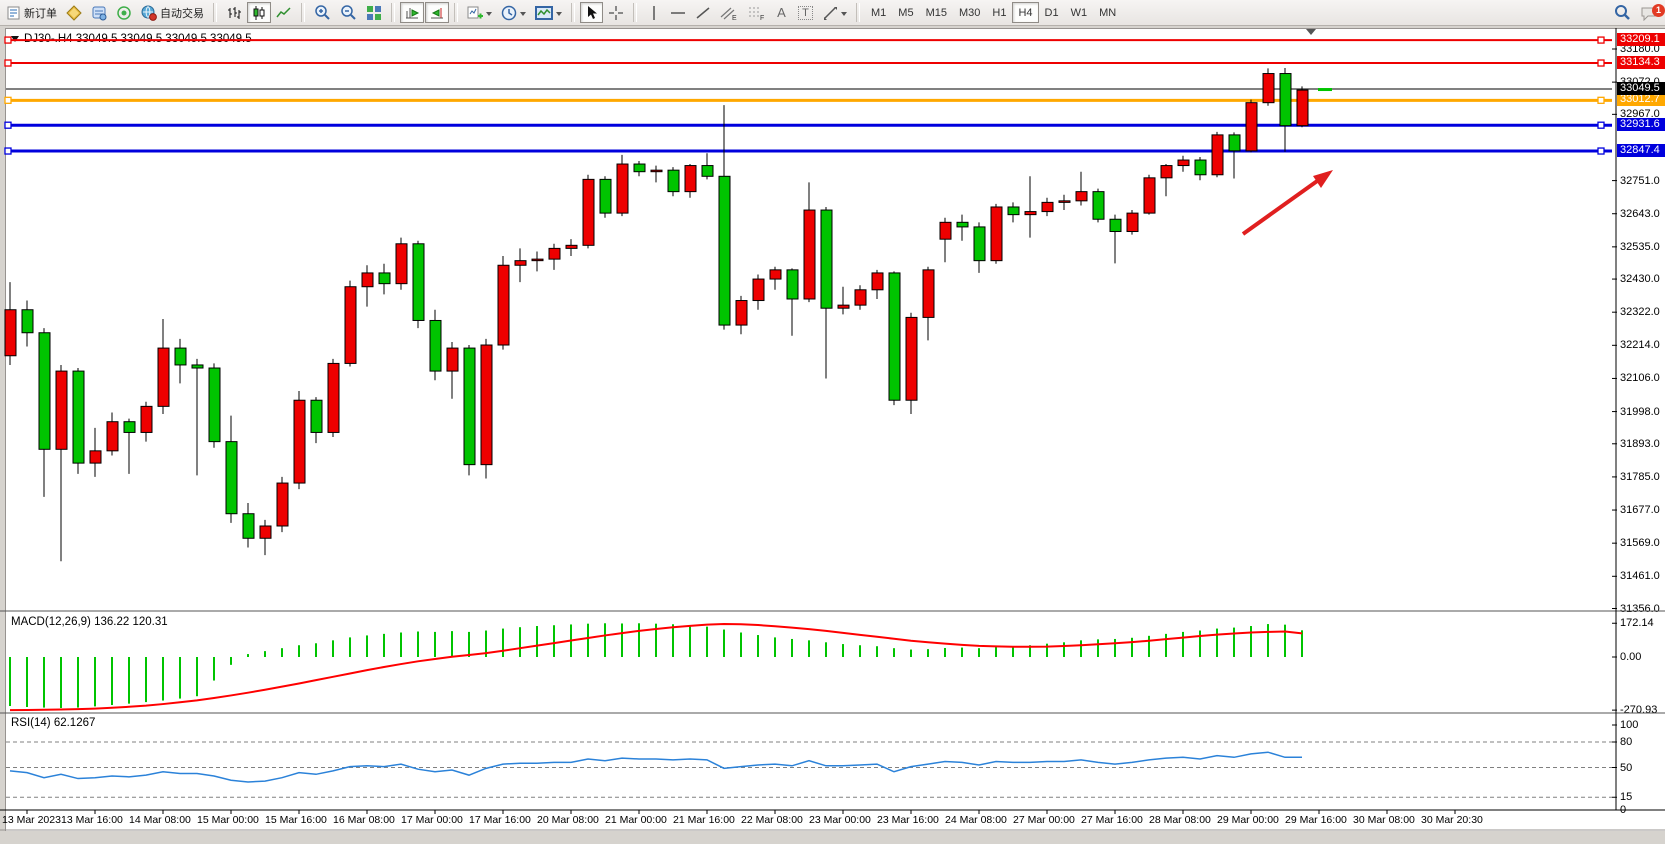 The height and width of the screenshot is (844, 1665). What do you see at coordinates (182, 13) in the screenshot?
I see `autotrading-label: 自动交易` at bounding box center [182, 13].